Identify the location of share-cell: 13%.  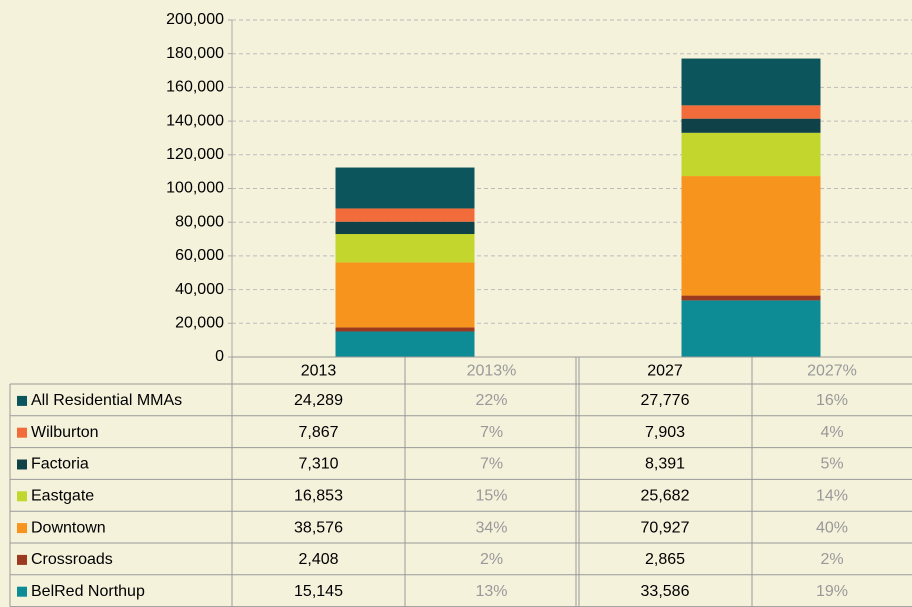
(491, 591).